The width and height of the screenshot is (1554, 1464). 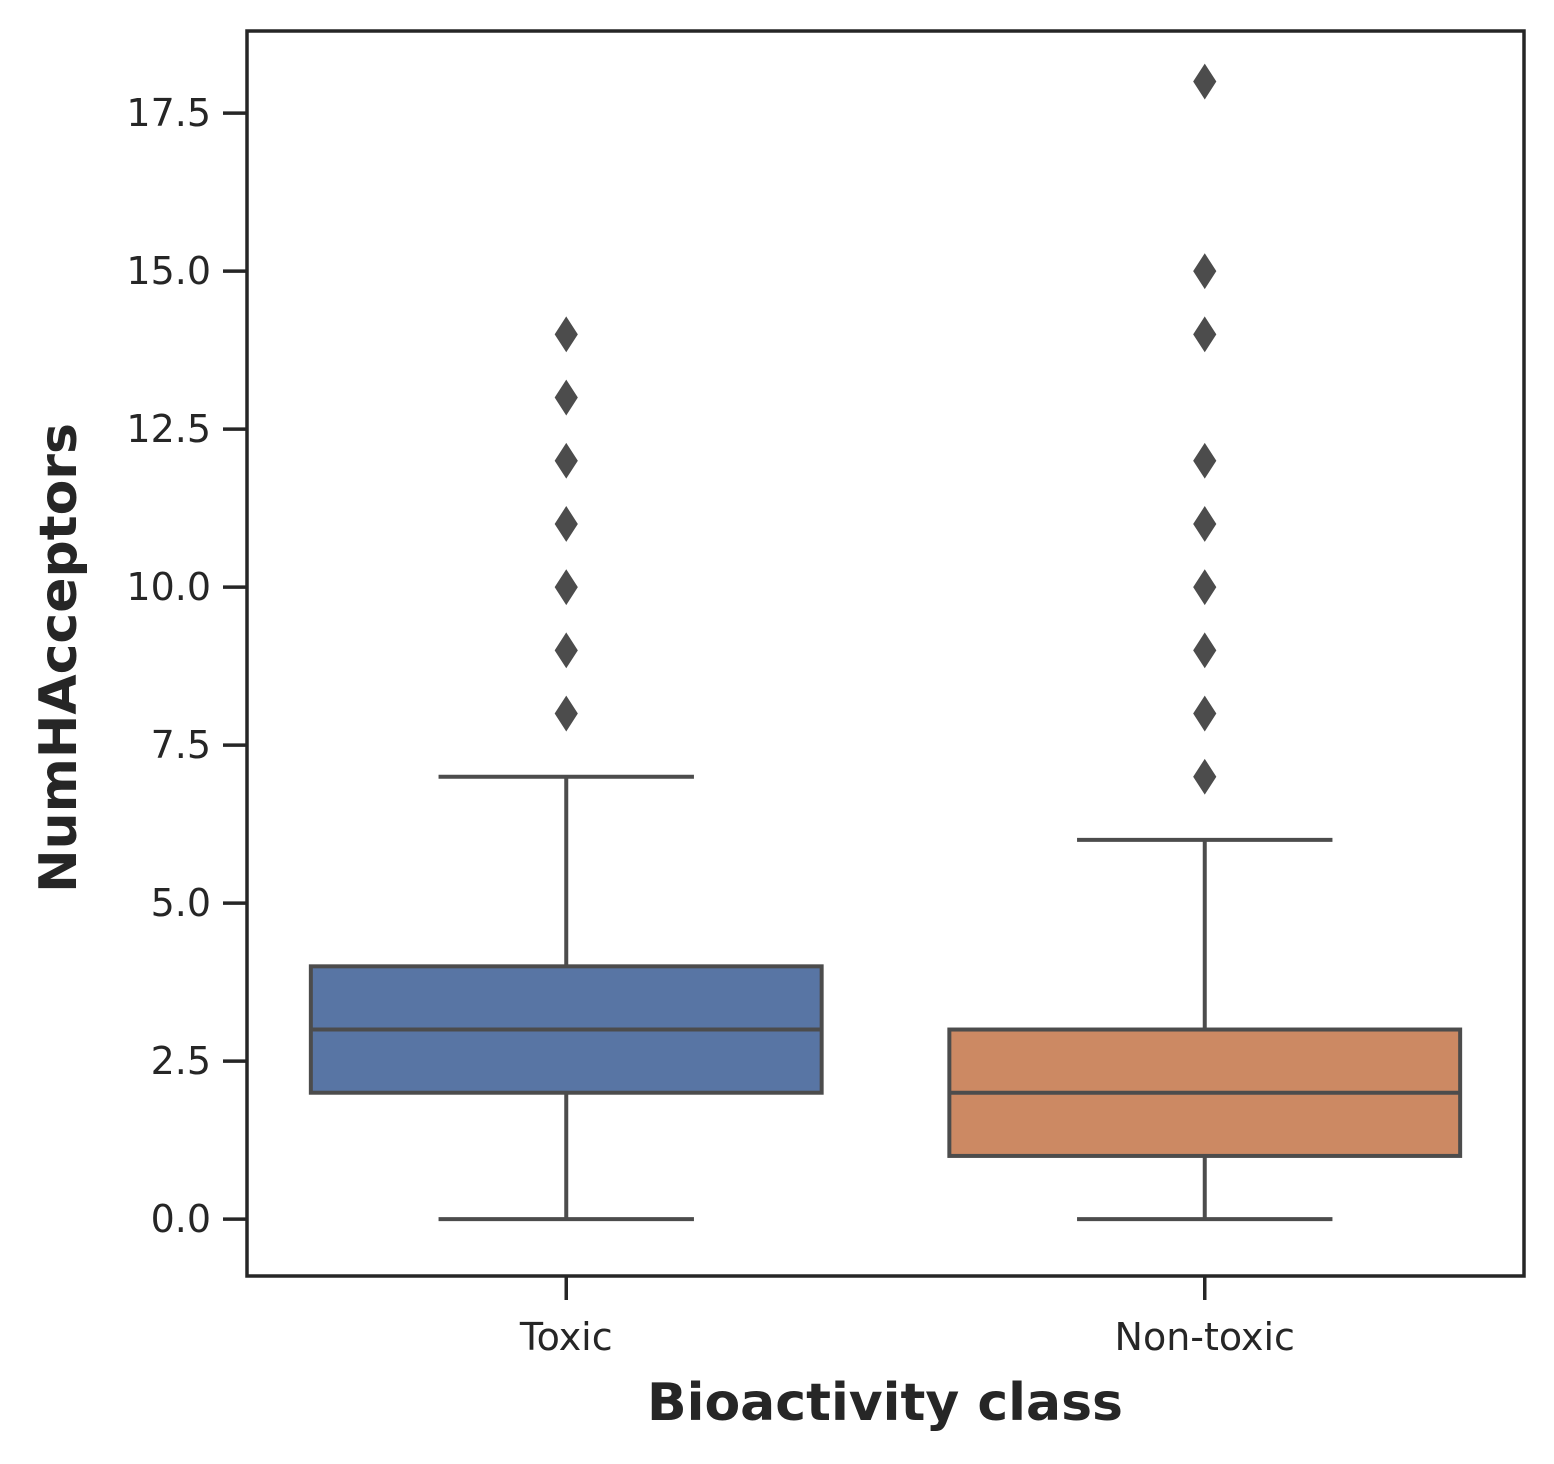 I want to click on y-axis: 0.0 2.5 5.0 7.5 10.0 12.5 15.0 17.5, so click(x=186, y=666).